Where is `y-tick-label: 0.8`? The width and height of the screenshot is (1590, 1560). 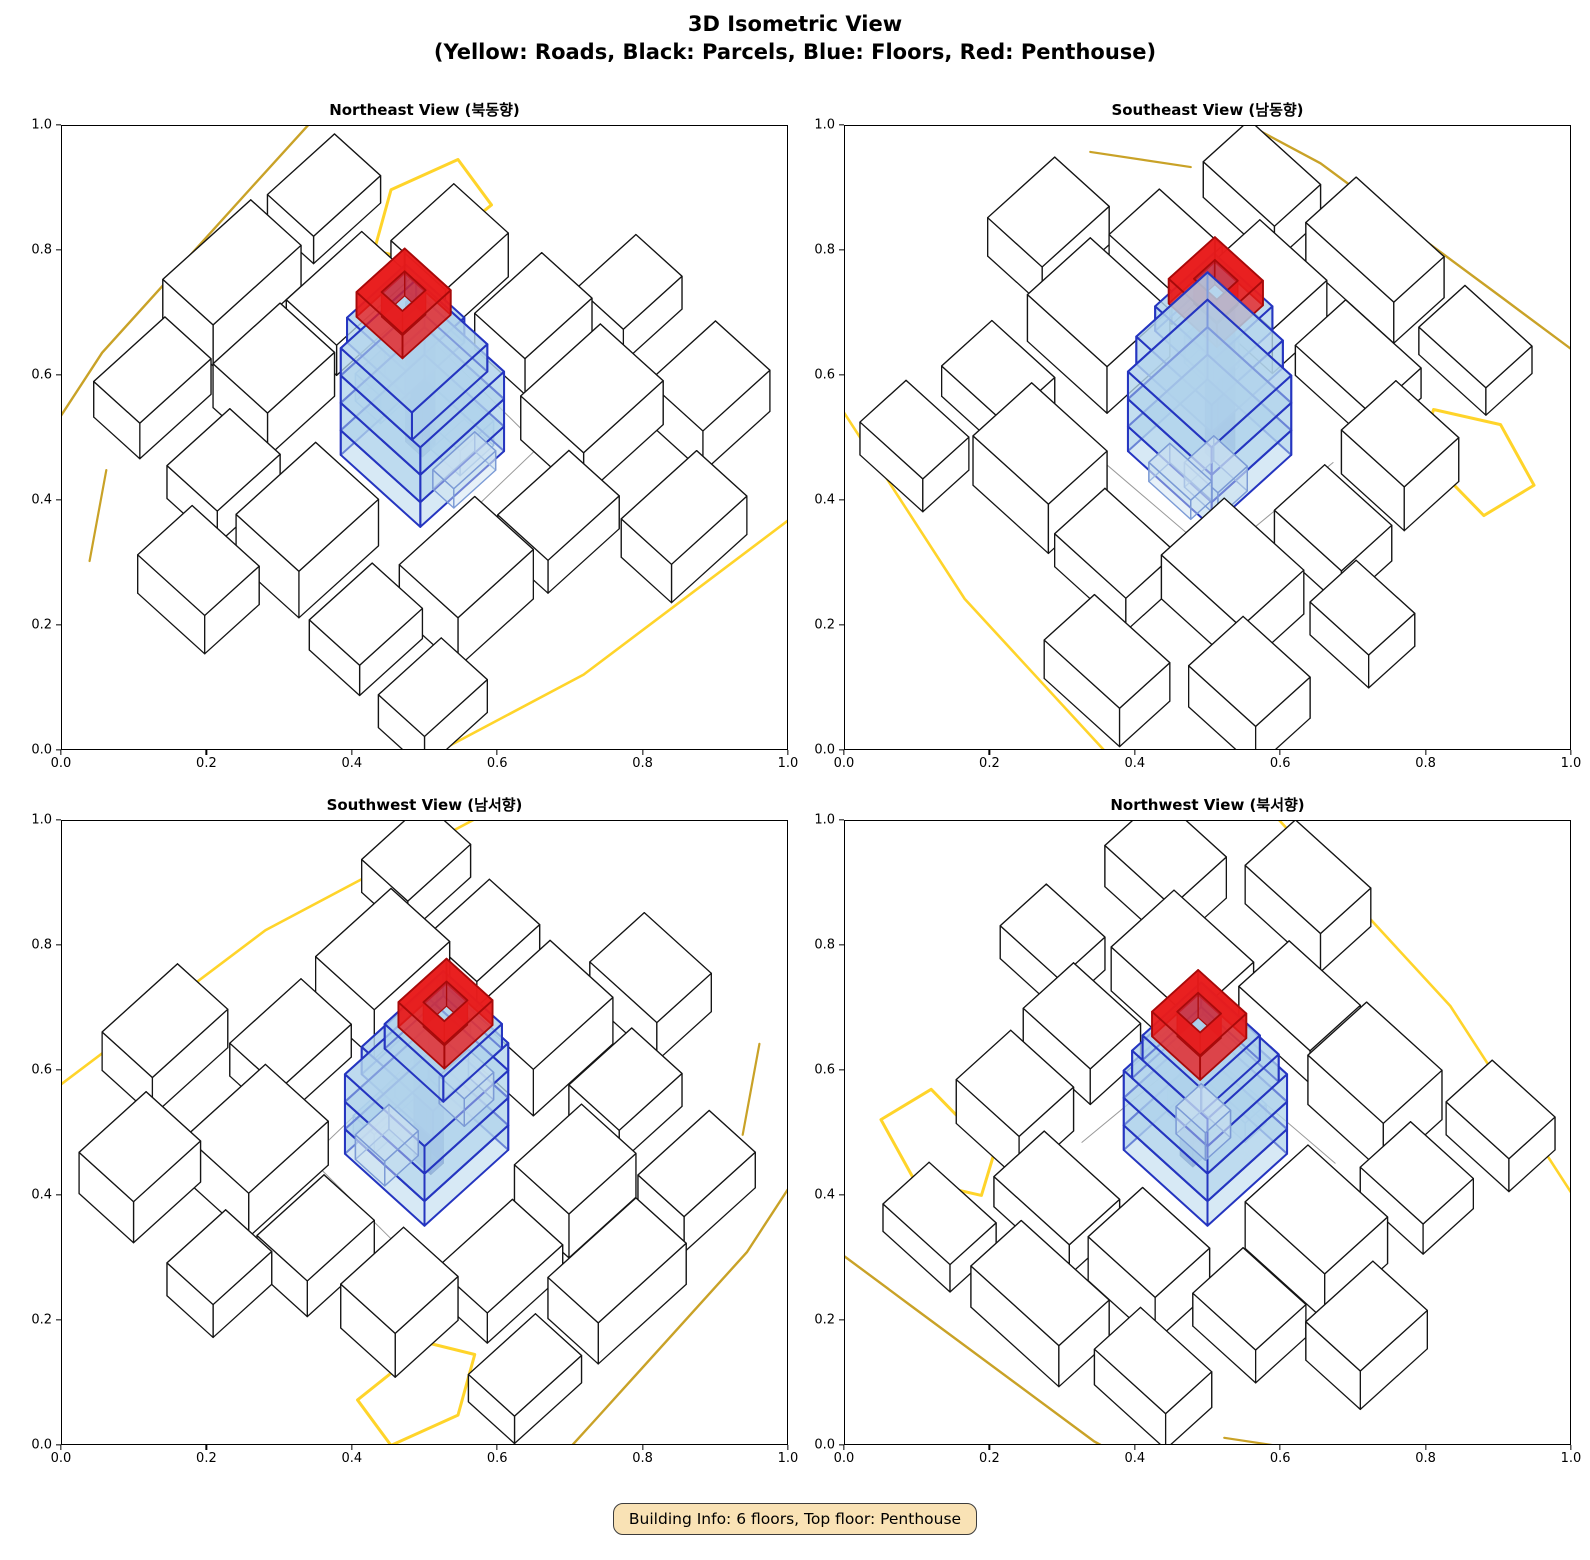
y-tick-label: 0.8 is located at coordinates (824, 250).